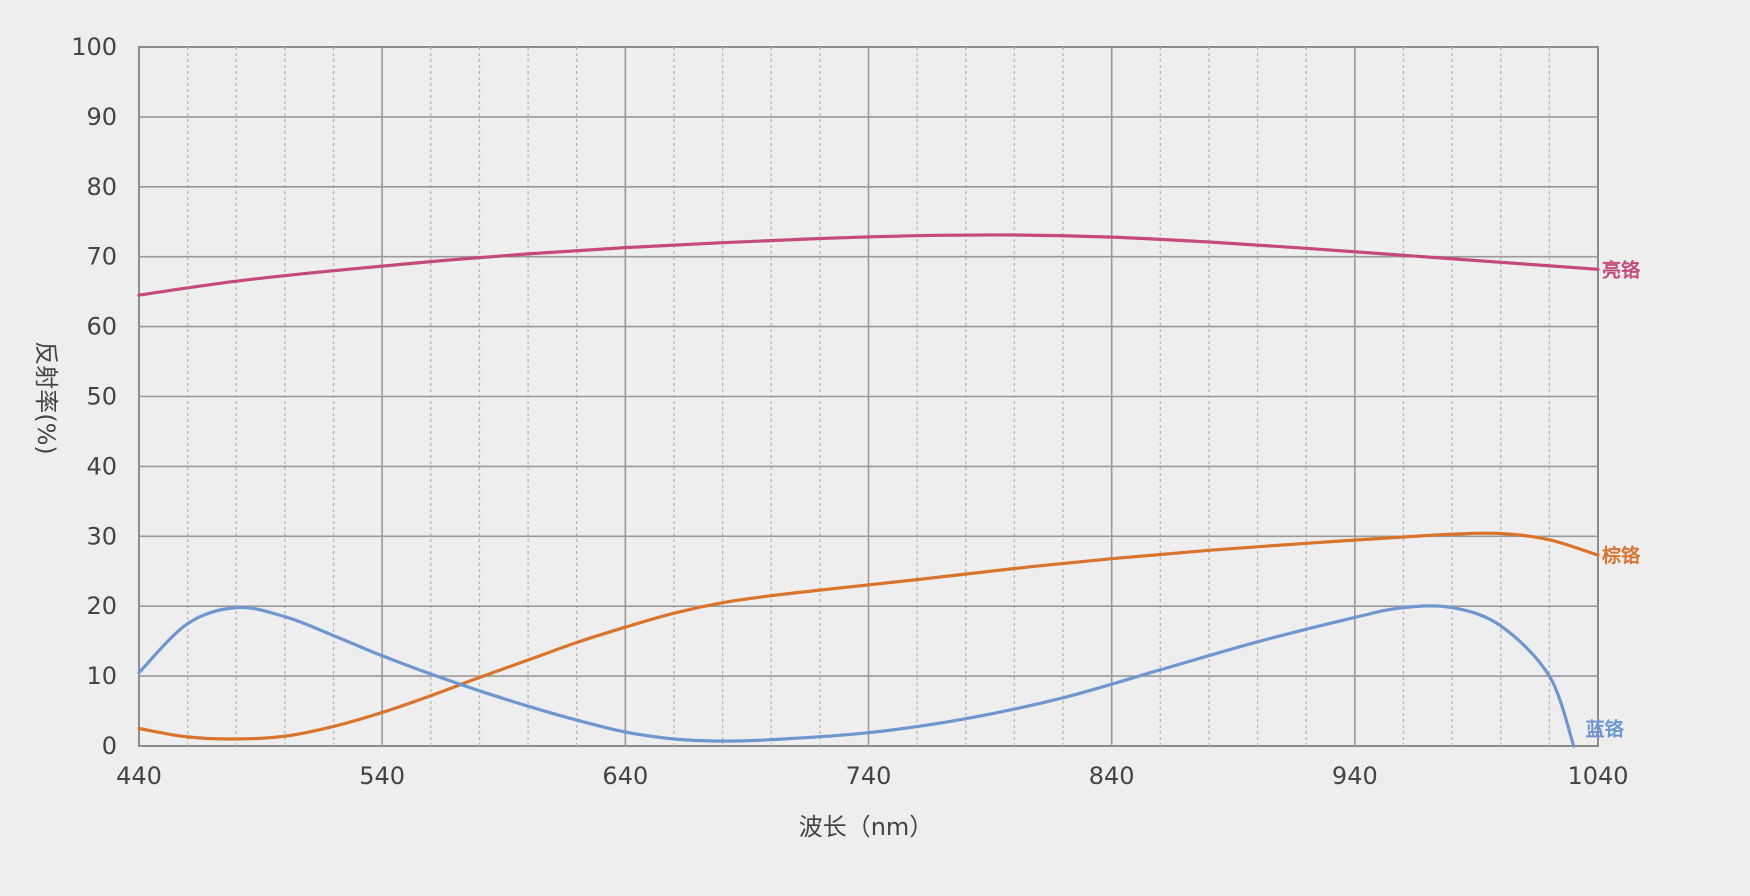 The height and width of the screenshot is (896, 1750). I want to click on y-tick-label: 70, so click(101, 257).